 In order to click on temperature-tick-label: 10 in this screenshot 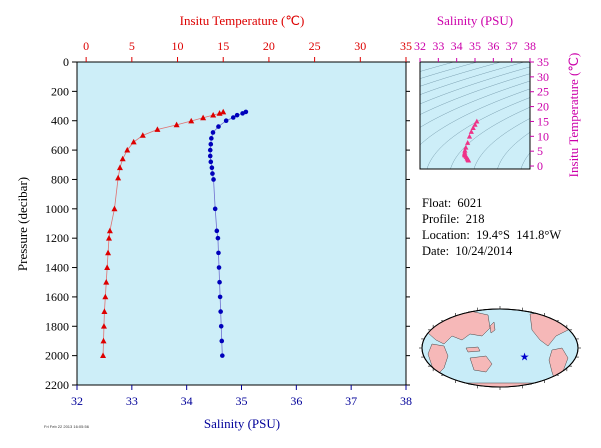, I will do `click(178, 46)`.